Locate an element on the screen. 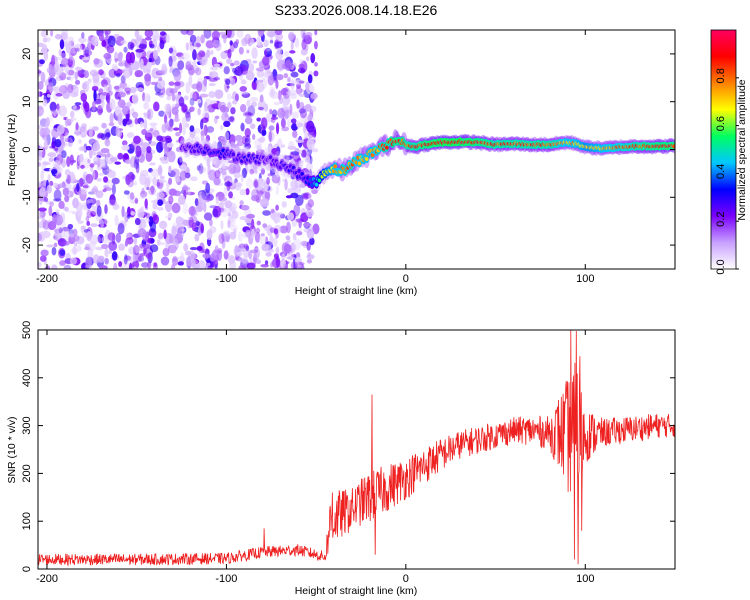 The height and width of the screenshot is (600, 750). snr-y-tick-label: 300 is located at coordinates (27, 425).